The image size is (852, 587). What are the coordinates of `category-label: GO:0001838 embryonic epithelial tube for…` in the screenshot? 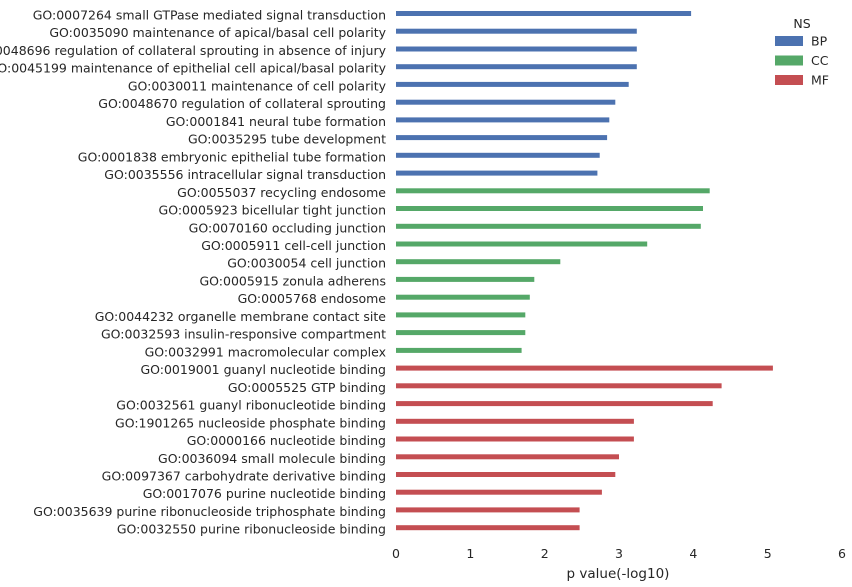 It's located at (232, 156).